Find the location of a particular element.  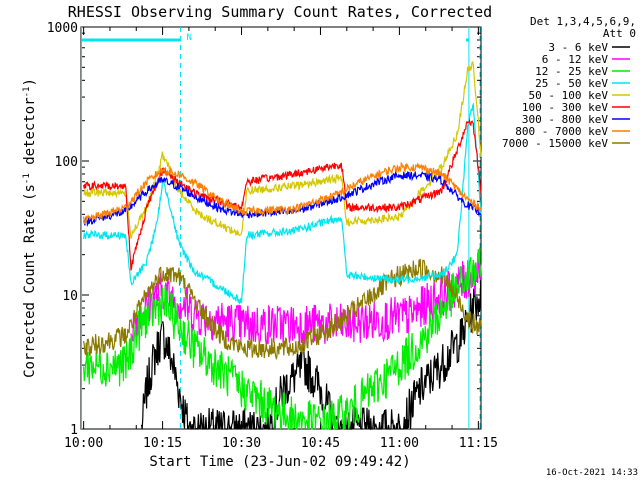

night-flag-label: N is located at coordinates (188, 38).